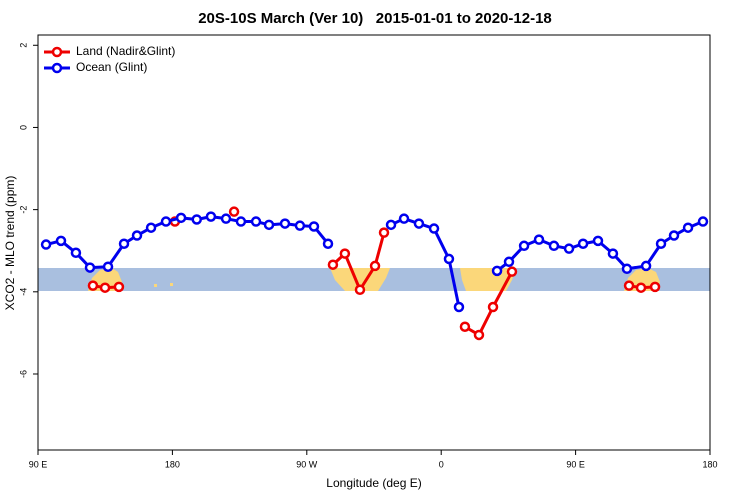 This screenshot has height=500, width=750. Describe the element at coordinates (111, 67) in the screenshot. I see `legend-label: Ocean (Glint)` at that location.